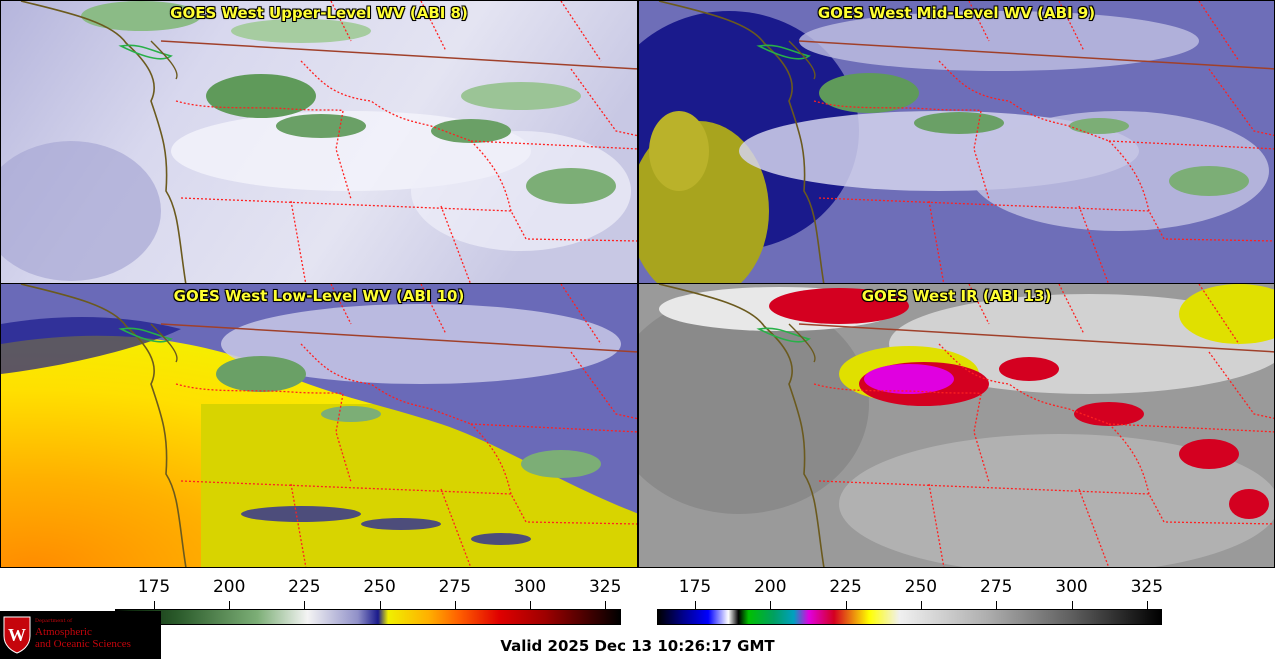  What do you see at coordinates (63, 632) in the screenshot?
I see `logo-line-1: Atmospheric` at bounding box center [63, 632].